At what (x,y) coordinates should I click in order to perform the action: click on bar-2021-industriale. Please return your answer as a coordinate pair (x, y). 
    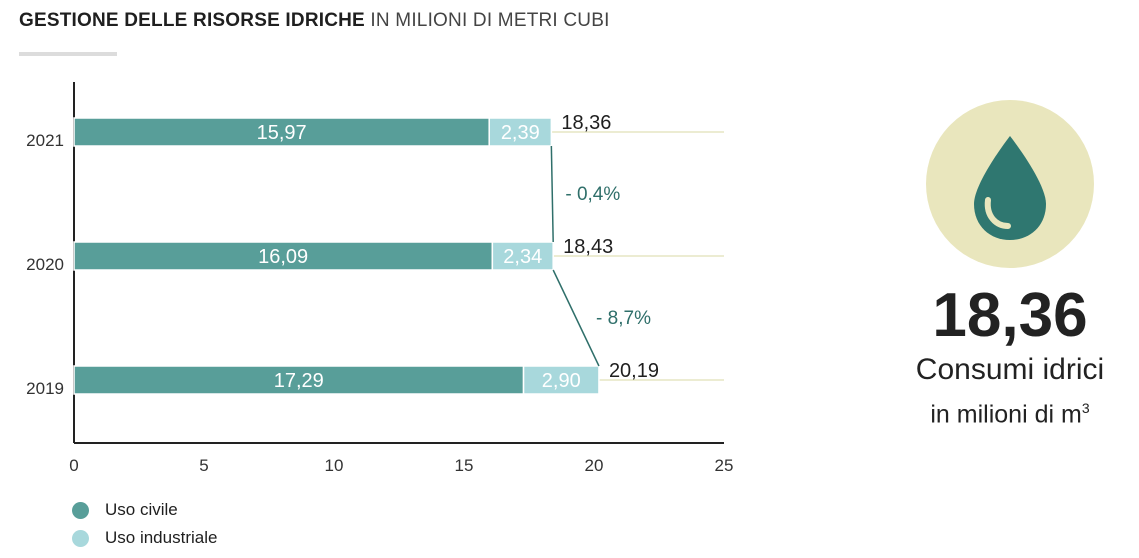
    Looking at the image, I should click on (520, 132).